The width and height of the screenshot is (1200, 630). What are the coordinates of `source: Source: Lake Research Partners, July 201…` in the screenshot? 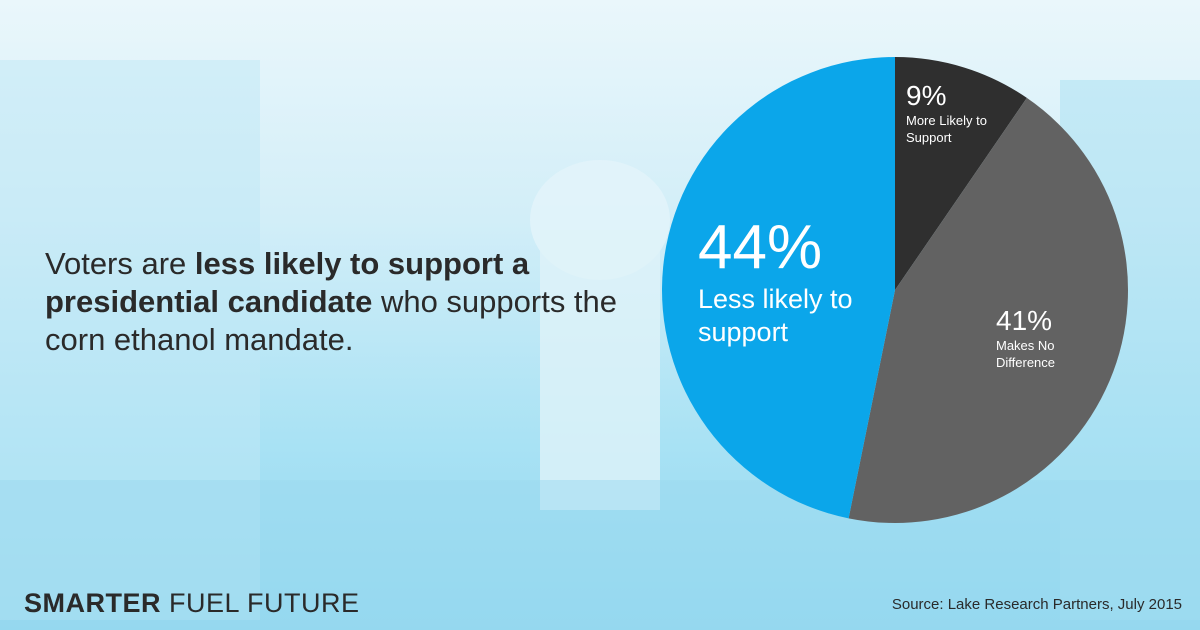 It's located at (1036, 604).